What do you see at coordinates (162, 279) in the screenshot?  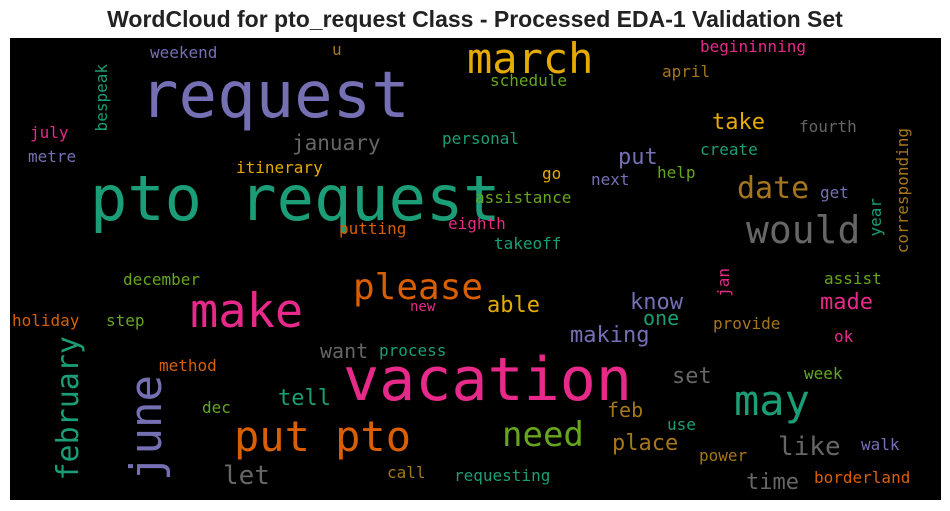 I see `word-december: december` at bounding box center [162, 279].